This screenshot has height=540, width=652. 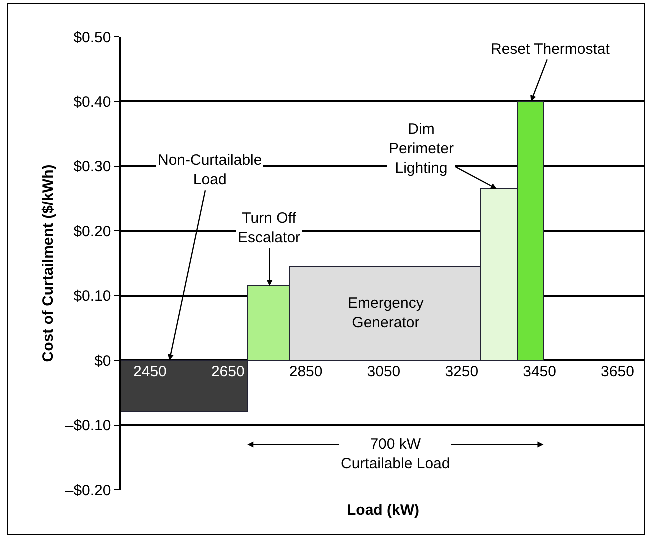 What do you see at coordinates (386, 313) in the screenshot?
I see `annotation: Emergency Generator` at bounding box center [386, 313].